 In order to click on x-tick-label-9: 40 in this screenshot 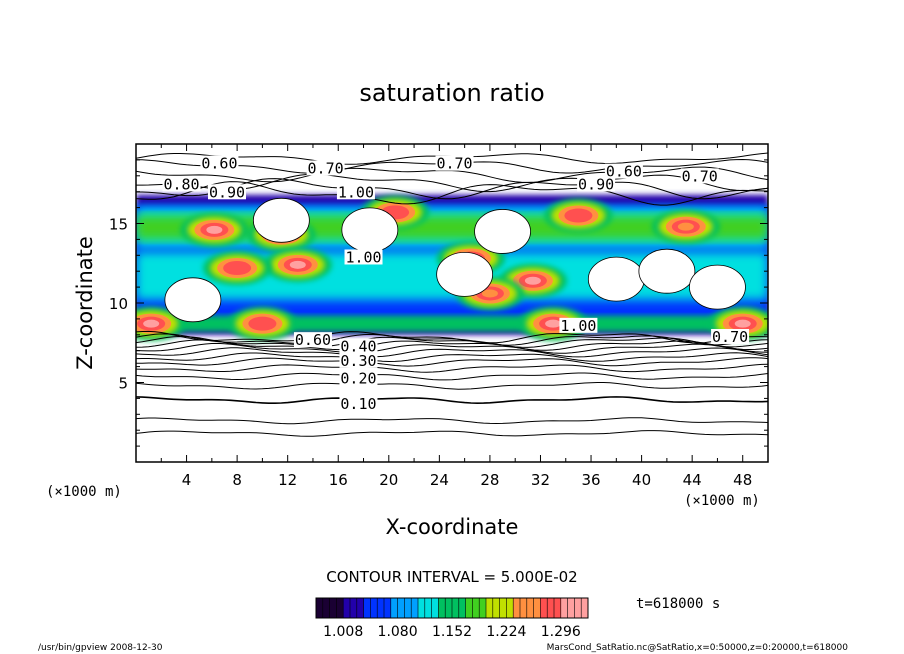, I will do `click(641, 480)`.